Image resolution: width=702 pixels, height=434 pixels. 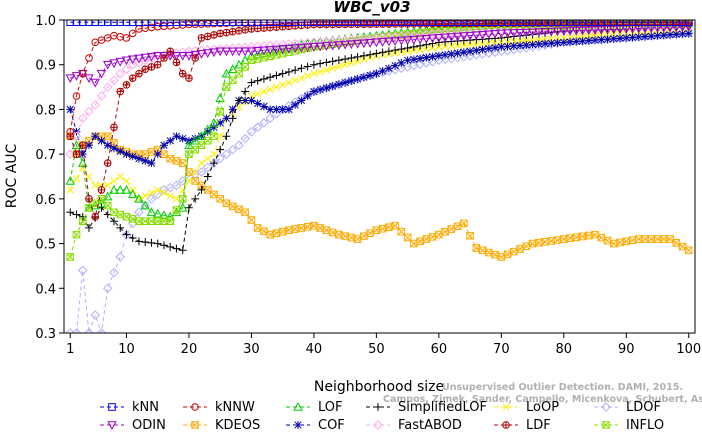 I want to click on legend-entry-knn: kNN, so click(x=129, y=407).